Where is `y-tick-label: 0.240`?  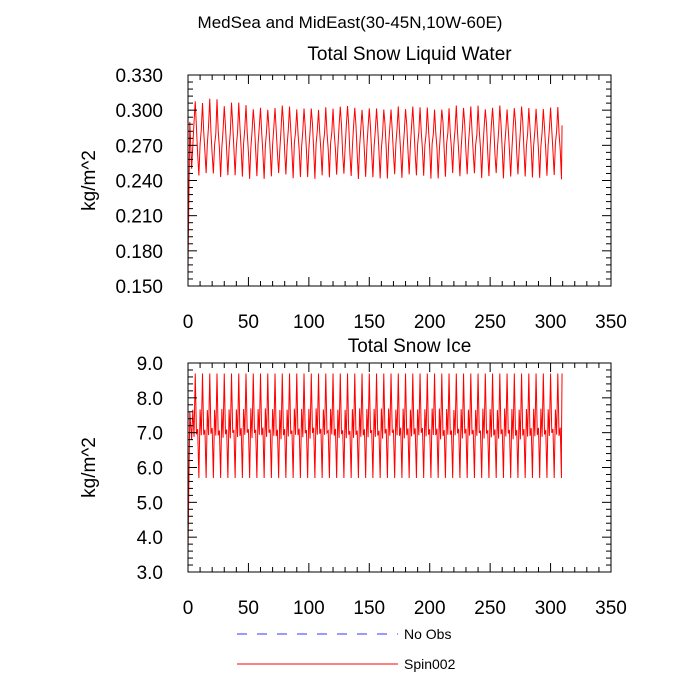 y-tick-label: 0.240 is located at coordinates (139, 182).